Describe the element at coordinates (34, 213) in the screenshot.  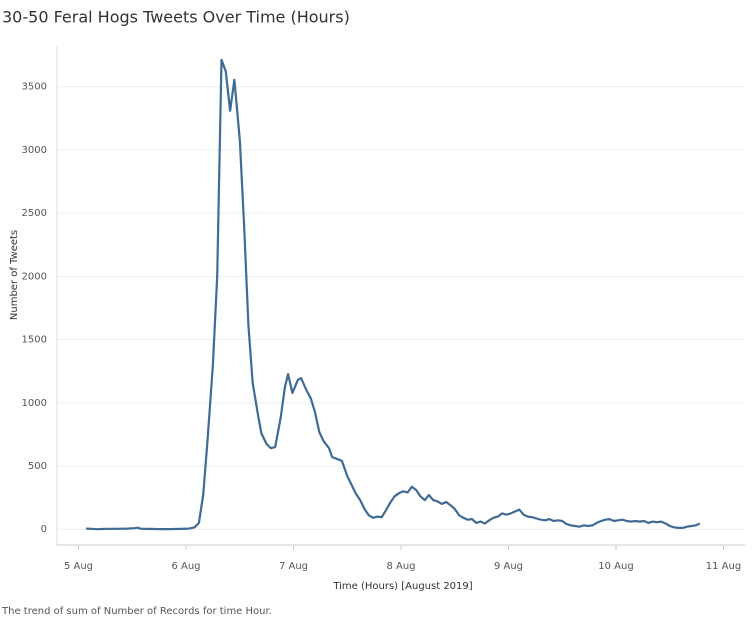
I see `y-tick-label: 2500` at that location.